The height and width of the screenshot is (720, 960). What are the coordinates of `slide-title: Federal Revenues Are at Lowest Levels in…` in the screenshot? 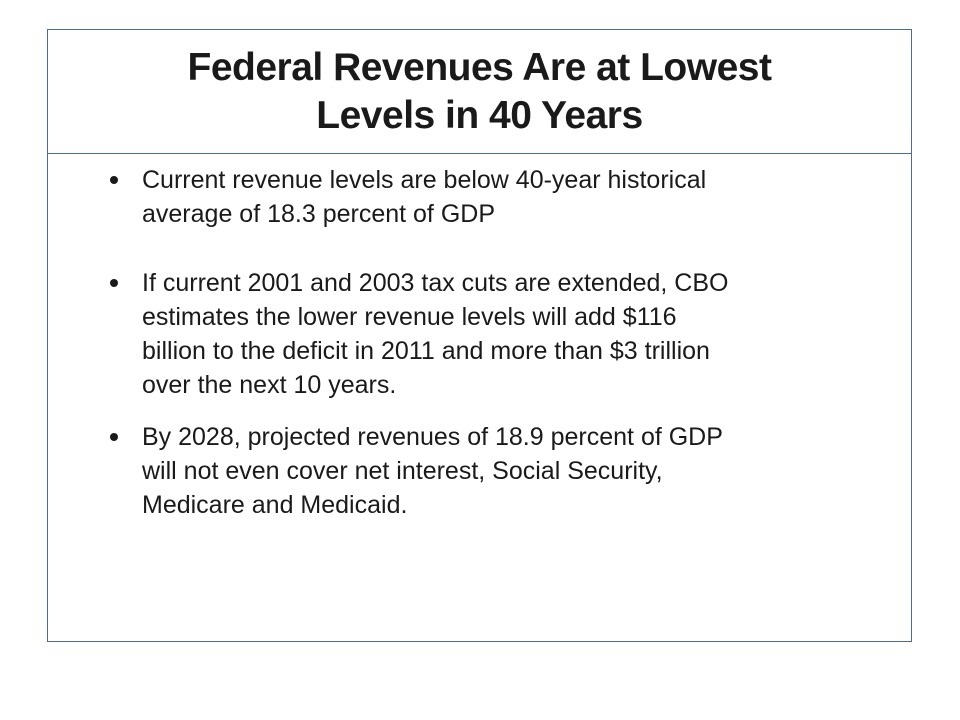 It's located at (480, 92).